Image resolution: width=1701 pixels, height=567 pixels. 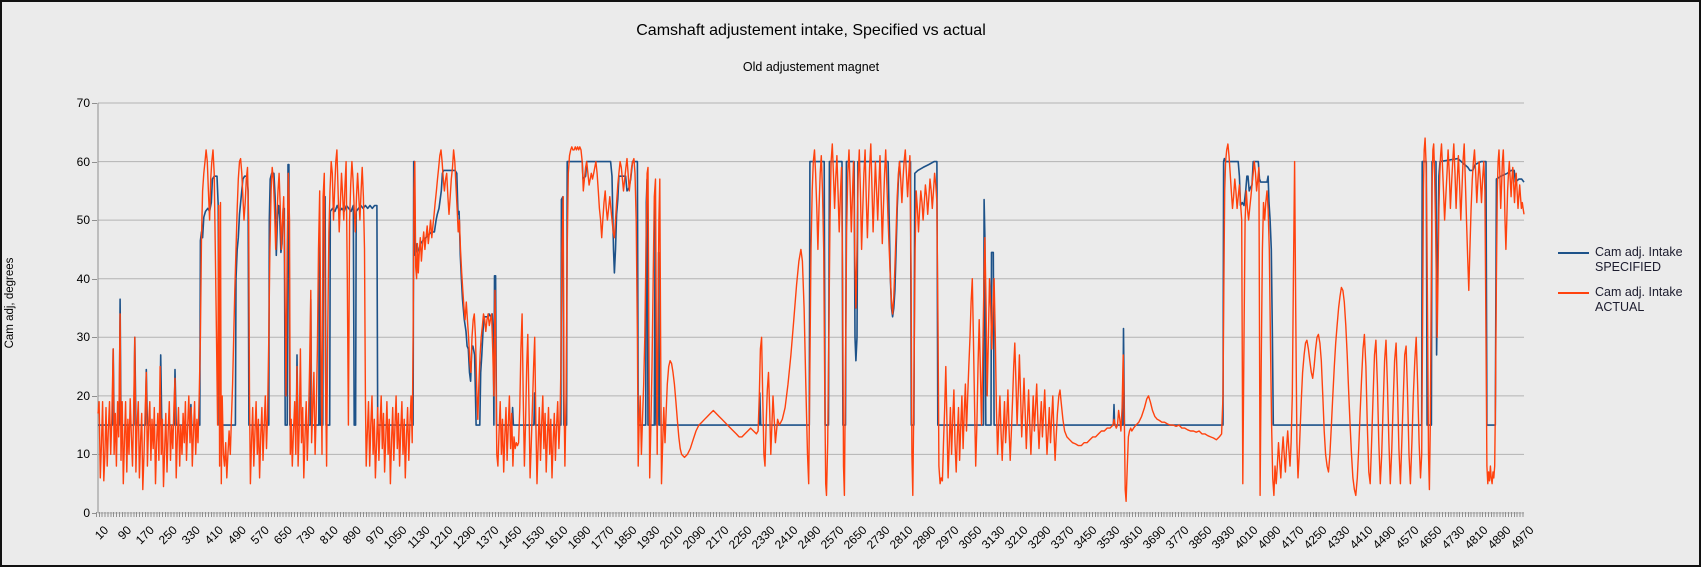 What do you see at coordinates (1430, 537) in the screenshot?
I see `x-tick-label-text: 4650` at bounding box center [1430, 537].